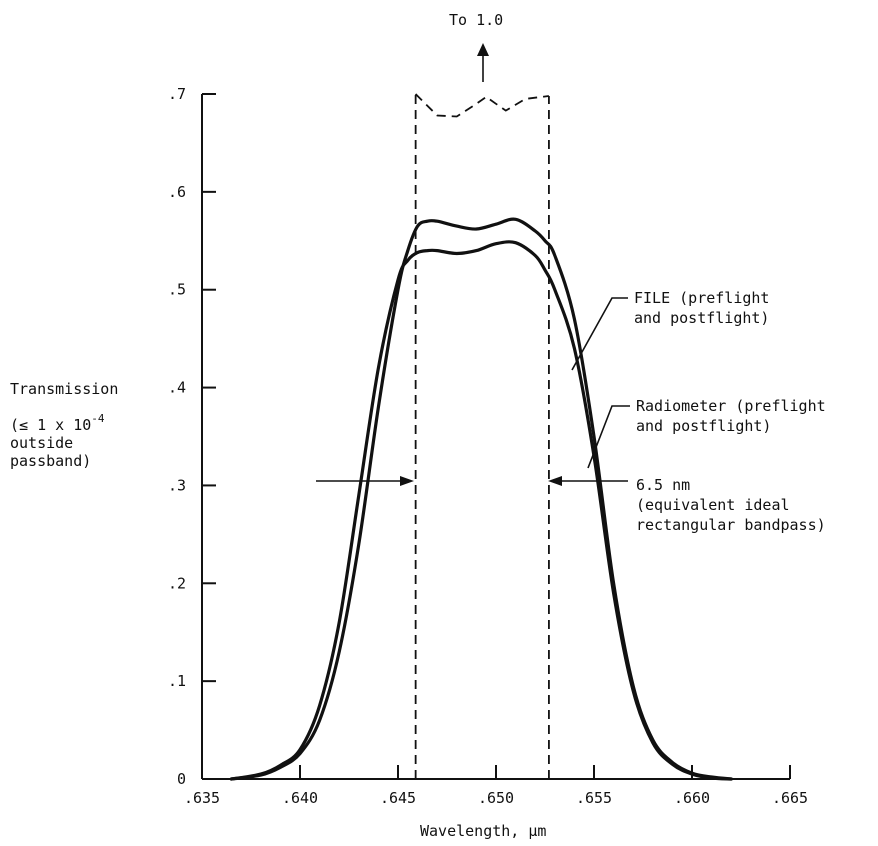  What do you see at coordinates (177, 192) in the screenshot?
I see `y-tick-label: .6` at bounding box center [177, 192].